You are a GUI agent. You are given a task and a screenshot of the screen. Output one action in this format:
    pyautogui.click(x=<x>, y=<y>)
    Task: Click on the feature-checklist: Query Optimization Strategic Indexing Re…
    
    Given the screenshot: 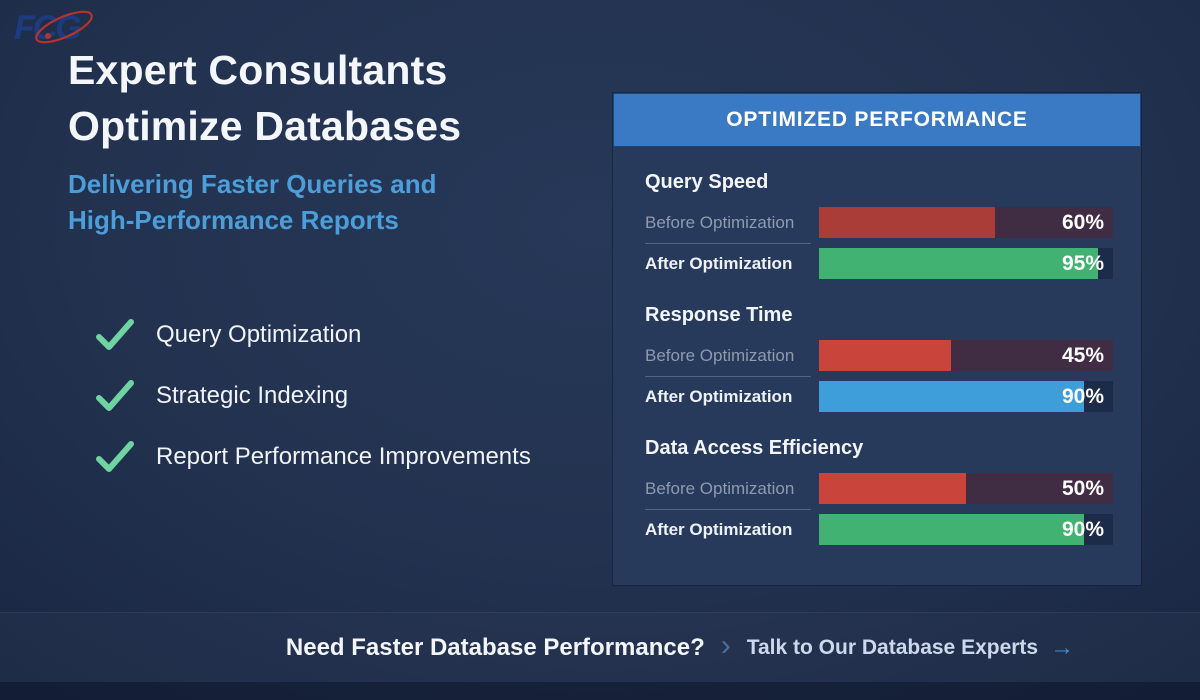 What is the action you would take?
    pyautogui.click(x=313, y=395)
    